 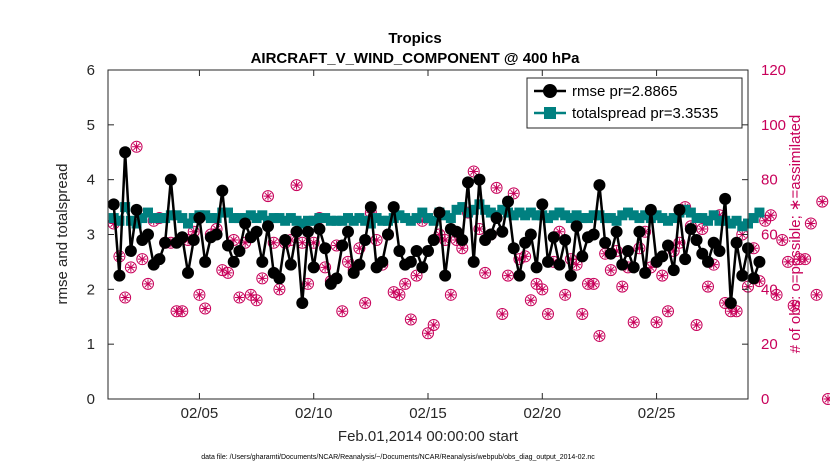 I want to click on x-tick-label: 02/10, so click(x=314, y=413).